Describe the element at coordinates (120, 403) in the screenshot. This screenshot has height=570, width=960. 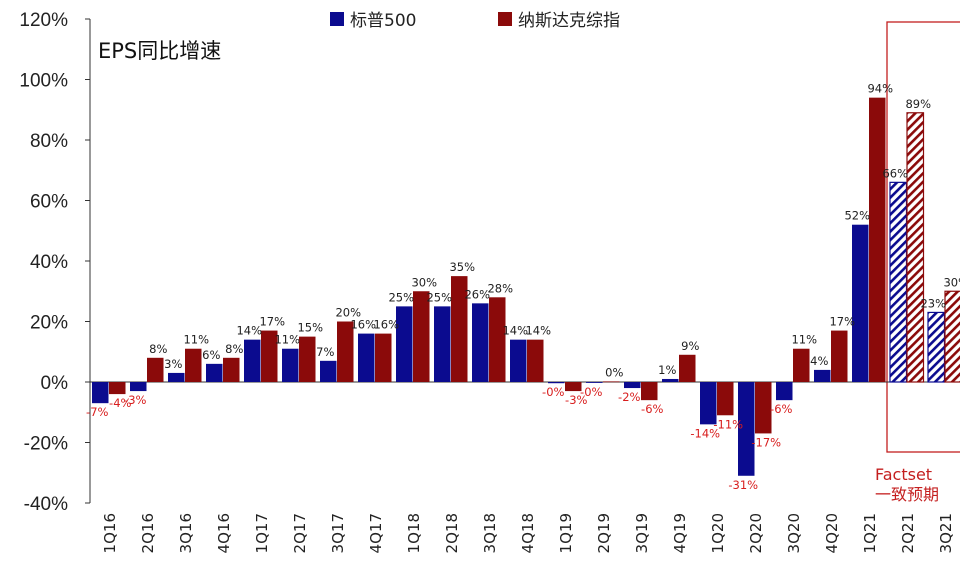
I see `nasdaq-data-label: -4%` at that location.